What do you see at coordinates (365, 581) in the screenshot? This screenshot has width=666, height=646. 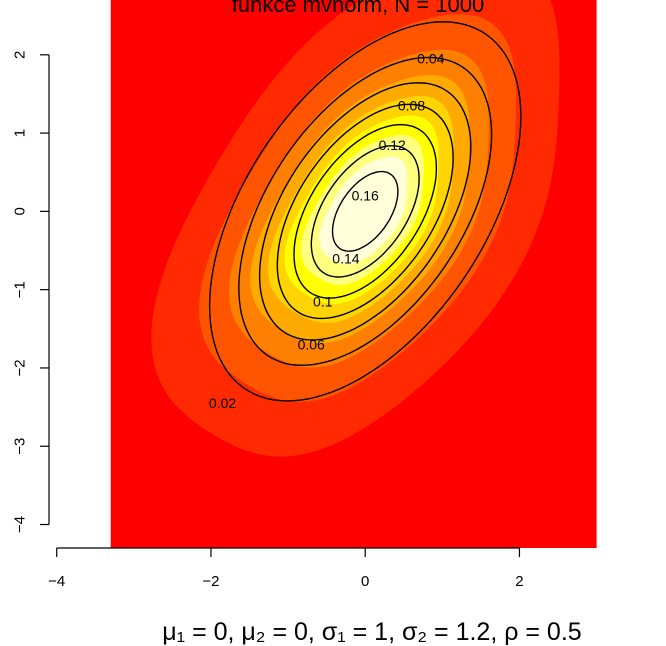 I see `x-tick-label: 0` at bounding box center [365, 581].